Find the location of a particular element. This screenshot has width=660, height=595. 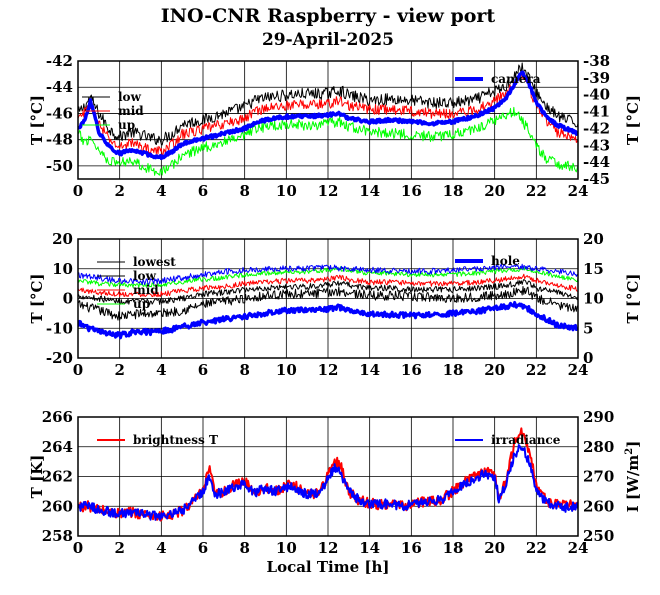

y-tick-label: 266 is located at coordinates (57, 417).